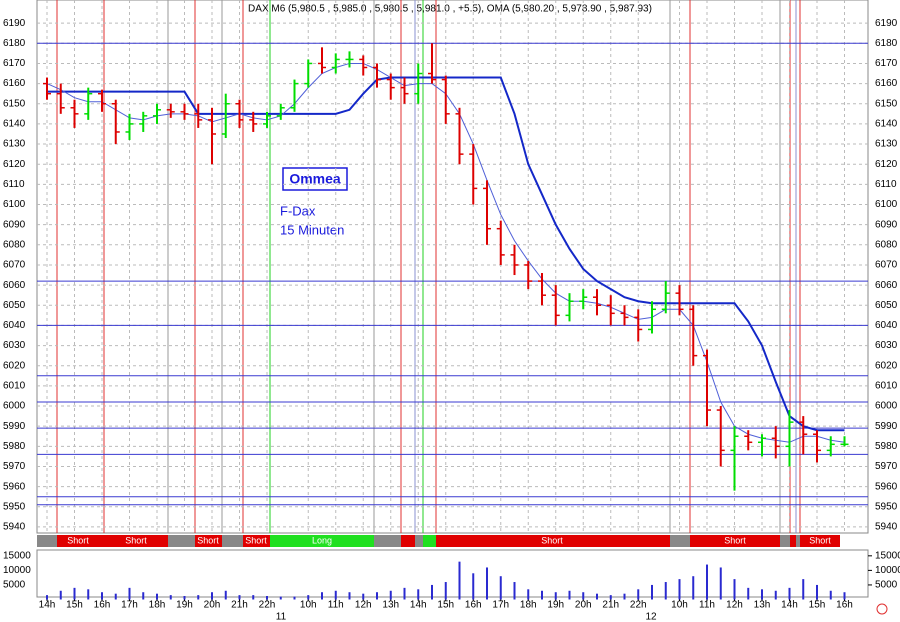 Image resolution: width=900 pixels, height=622 pixels. I want to click on volume-tick-label: 5000, so click(886, 585).